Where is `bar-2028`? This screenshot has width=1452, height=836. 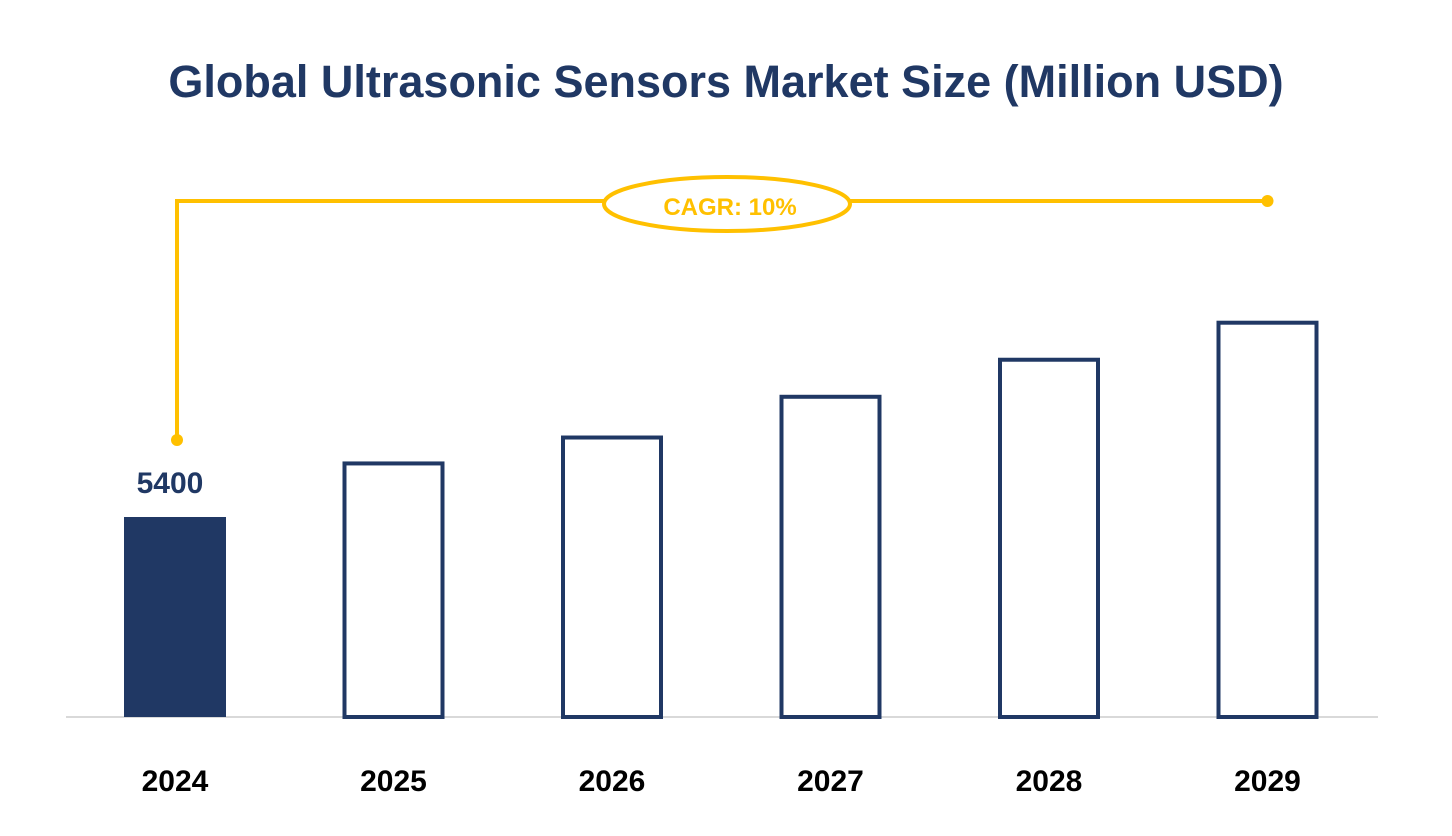
bar-2028 is located at coordinates (1049, 538).